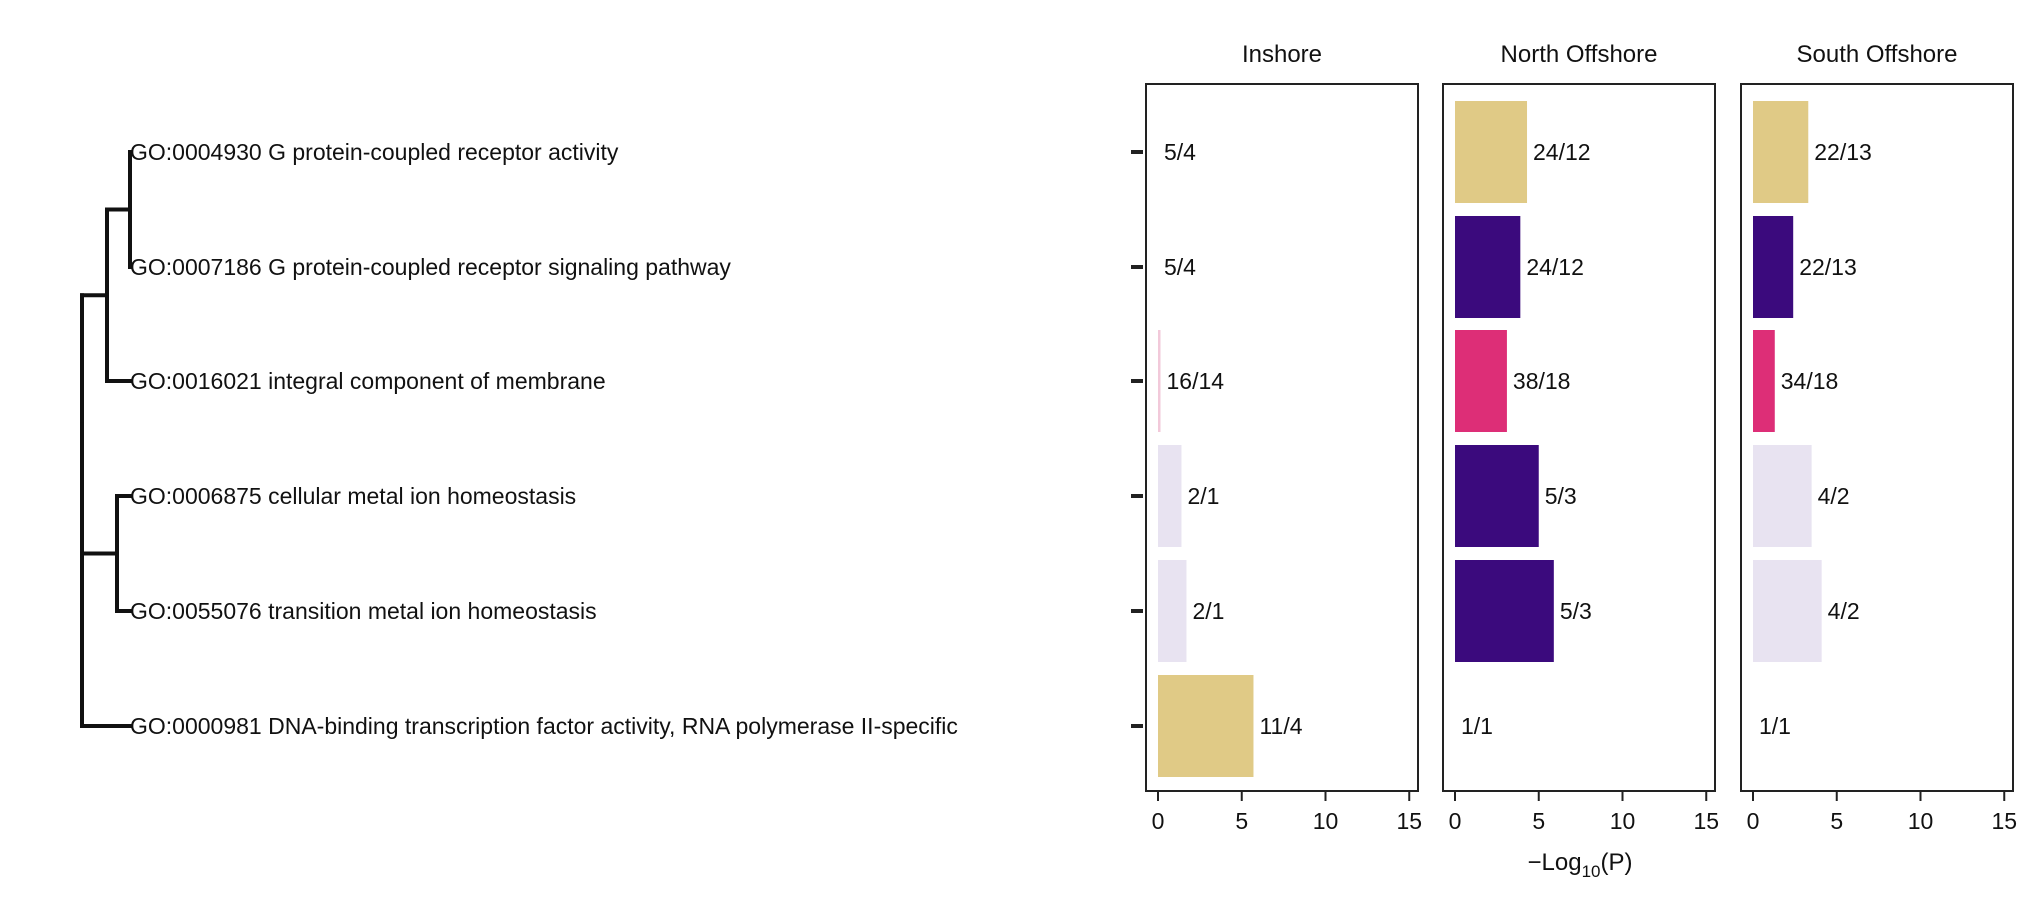 This screenshot has width=2025, height=900. I want to click on bar-data-label: 11/4, so click(1280, 726).